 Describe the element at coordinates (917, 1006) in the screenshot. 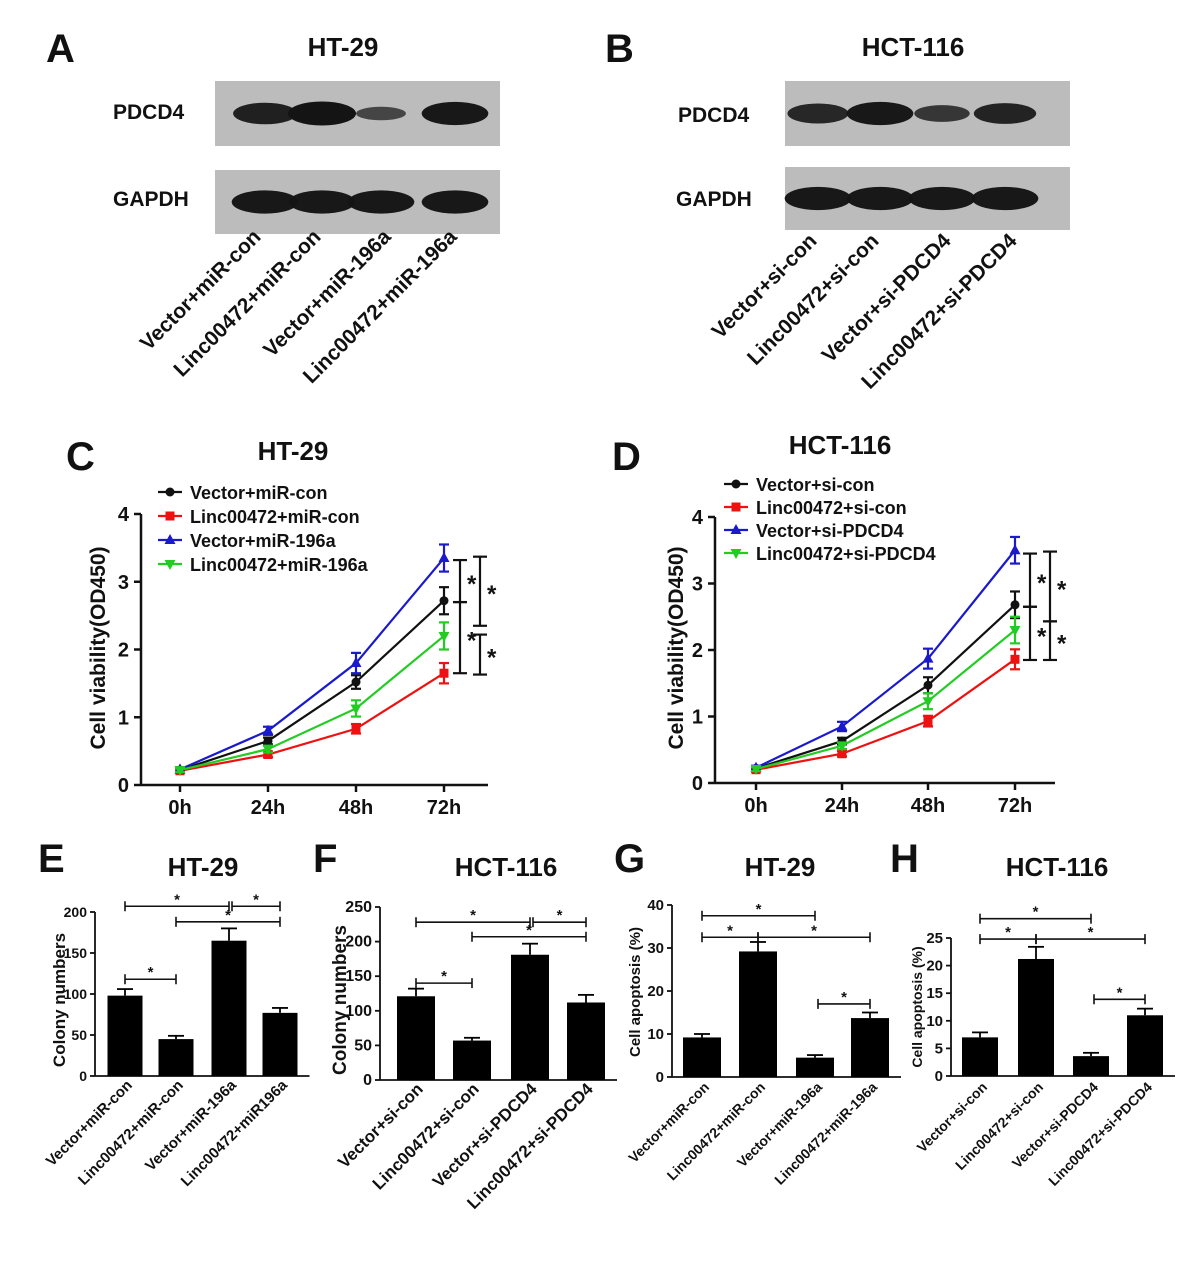

I see `chart-h-ylabel: Cell apoptosis (%)` at that location.